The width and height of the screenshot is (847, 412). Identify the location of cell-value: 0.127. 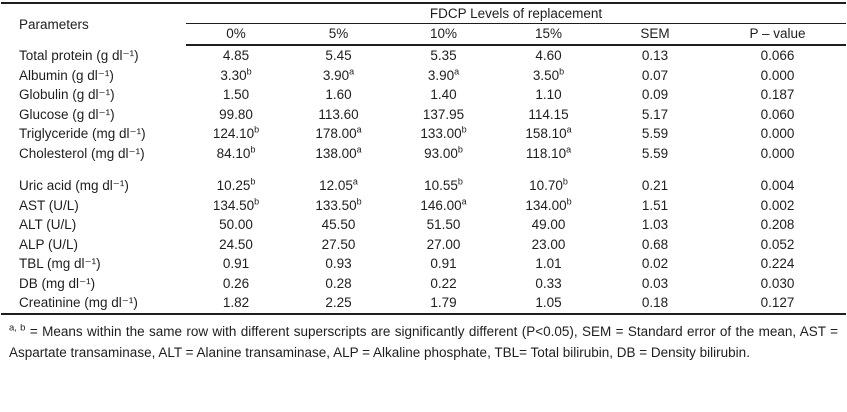
(777, 302).